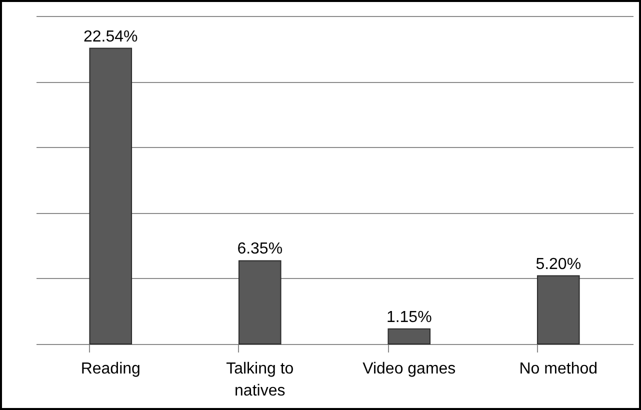  What do you see at coordinates (559, 264) in the screenshot?
I see `data-label: 5.20%` at bounding box center [559, 264].